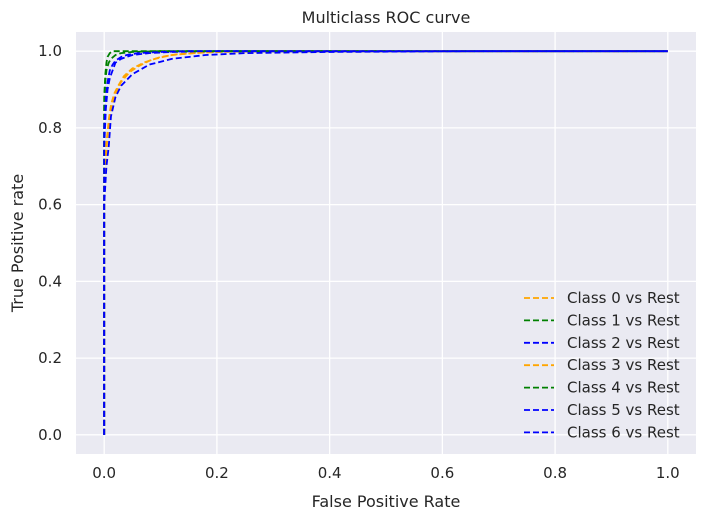 Image resolution: width=705 pixels, height=522 pixels. What do you see at coordinates (442, 473) in the screenshot?
I see `x-tick-label: 0.6` at bounding box center [442, 473].